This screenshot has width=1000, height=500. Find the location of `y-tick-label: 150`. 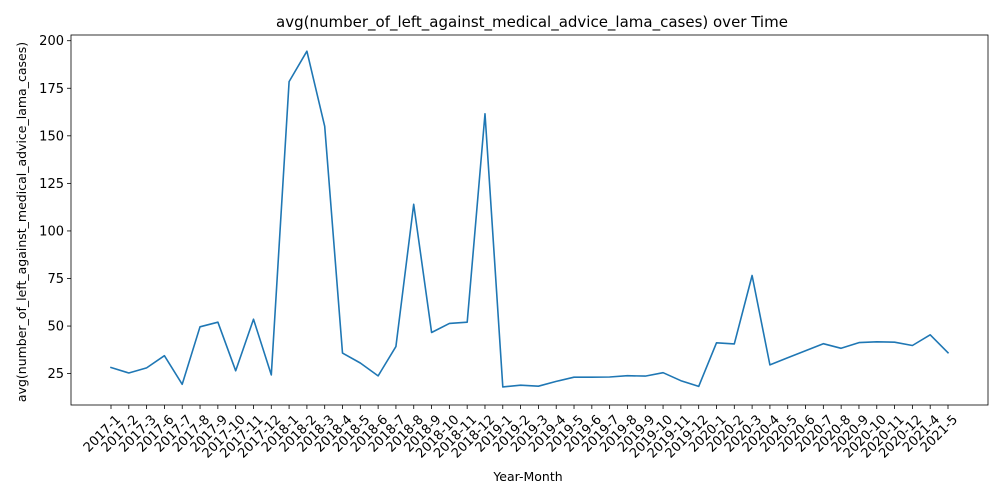

y-tick-label: 150 is located at coordinates (51, 136).